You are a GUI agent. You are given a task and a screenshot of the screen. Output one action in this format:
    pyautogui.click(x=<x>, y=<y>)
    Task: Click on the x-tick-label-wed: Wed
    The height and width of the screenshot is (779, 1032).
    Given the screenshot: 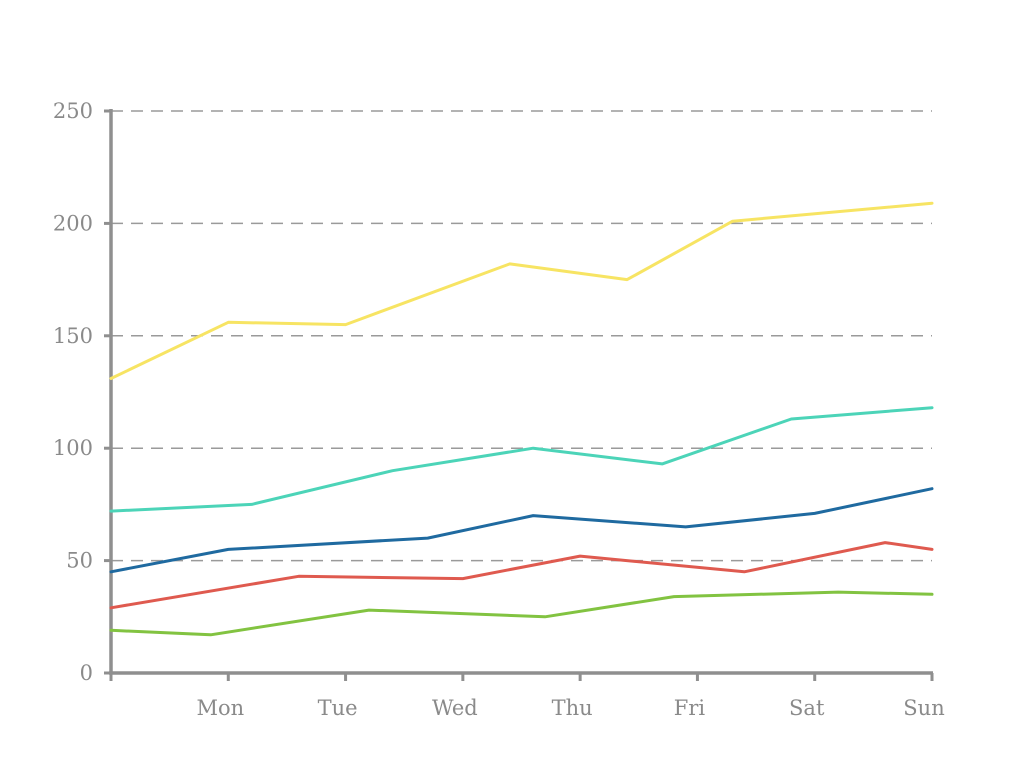 What is the action you would take?
    pyautogui.click(x=455, y=708)
    